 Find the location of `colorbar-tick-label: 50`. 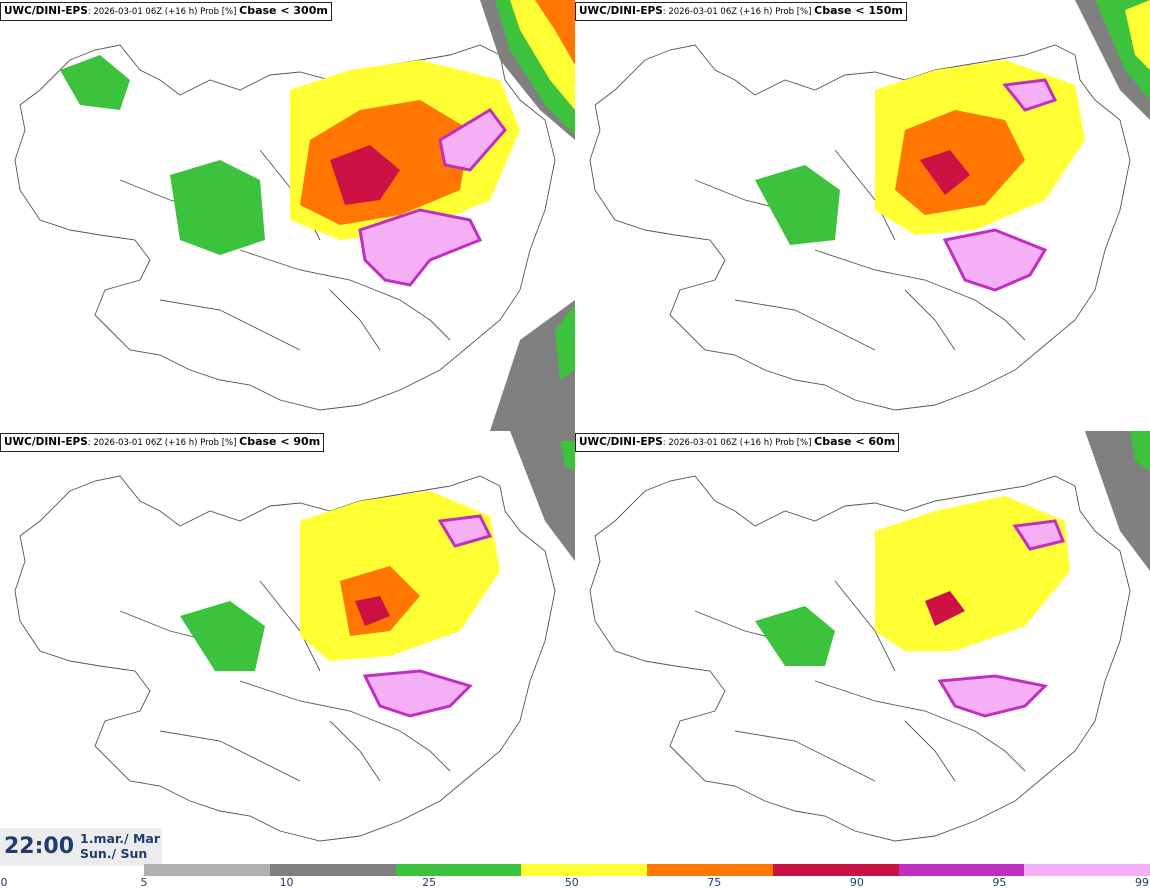

colorbar-tick-label: 50 is located at coordinates (571, 882).